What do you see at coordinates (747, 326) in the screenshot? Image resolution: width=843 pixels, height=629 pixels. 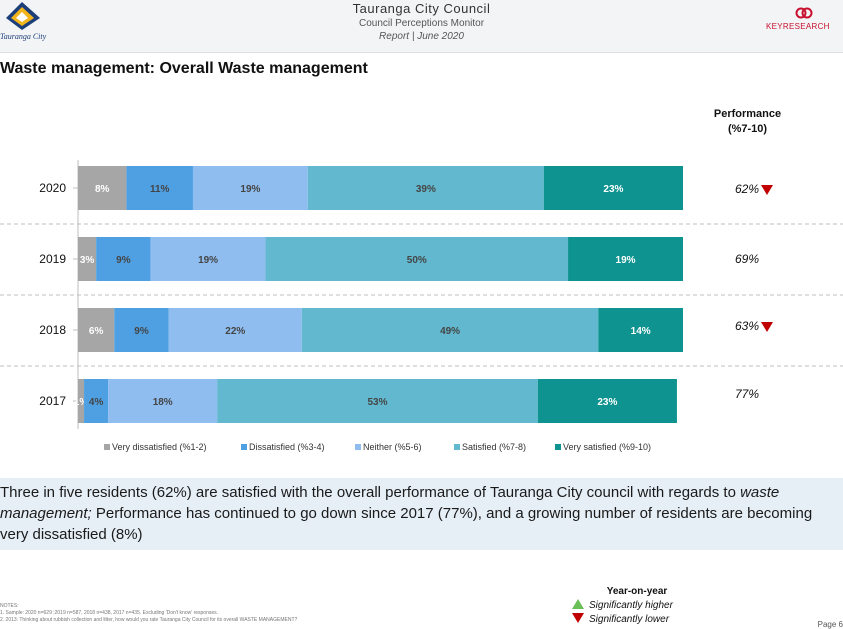 I see `performance-value-text: 63%` at bounding box center [747, 326].